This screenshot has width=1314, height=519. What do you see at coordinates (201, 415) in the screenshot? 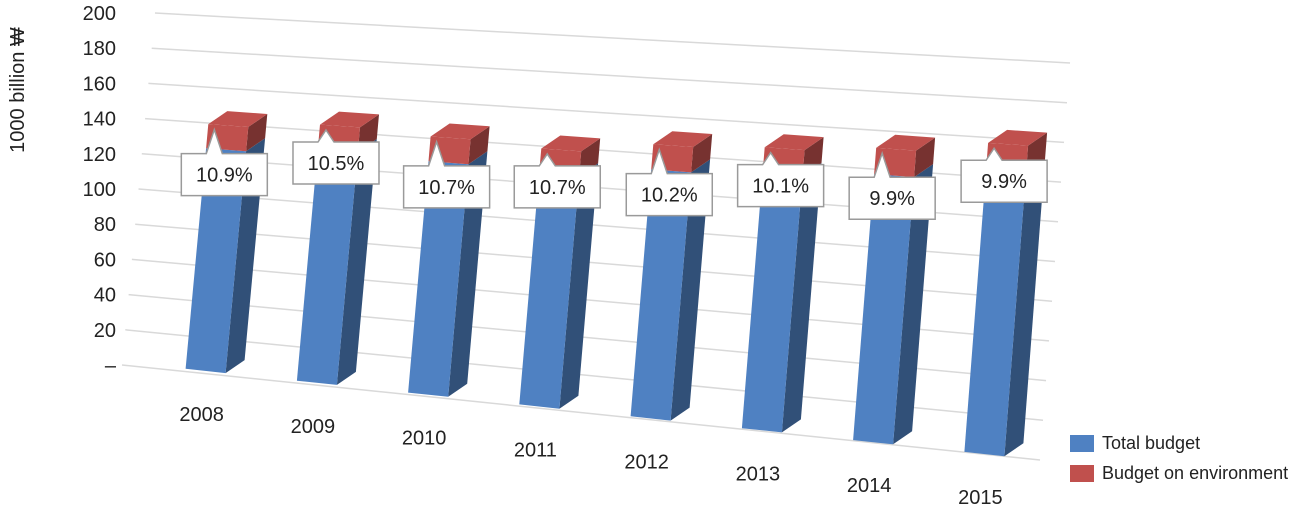
I see `x-tick-label-2008: 2008` at bounding box center [201, 415].